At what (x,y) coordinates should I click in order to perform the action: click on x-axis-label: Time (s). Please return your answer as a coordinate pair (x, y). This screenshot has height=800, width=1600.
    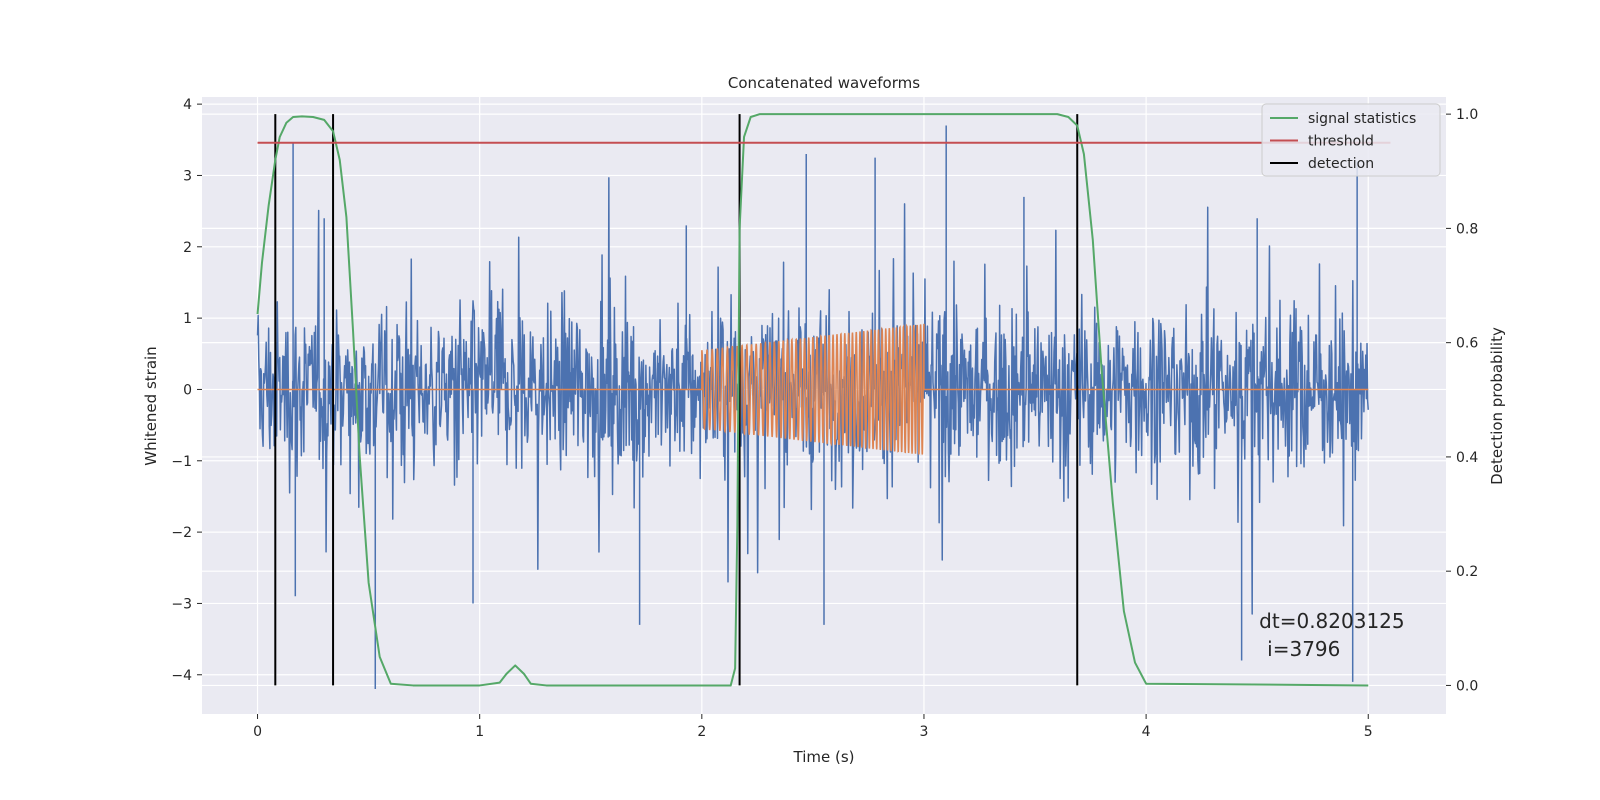
    Looking at the image, I should click on (824, 757).